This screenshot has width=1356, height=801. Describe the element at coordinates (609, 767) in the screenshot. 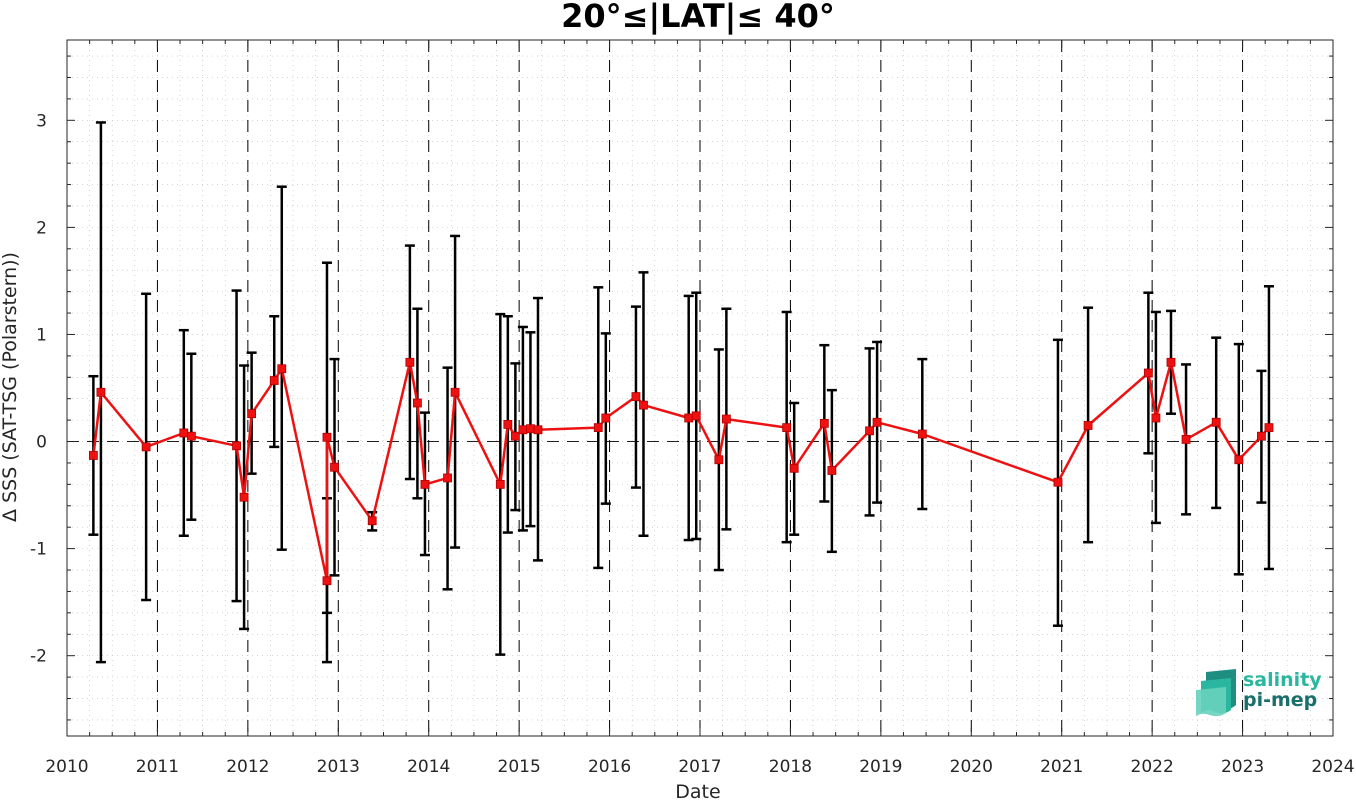

I see `x-tick-label: 2016` at that location.